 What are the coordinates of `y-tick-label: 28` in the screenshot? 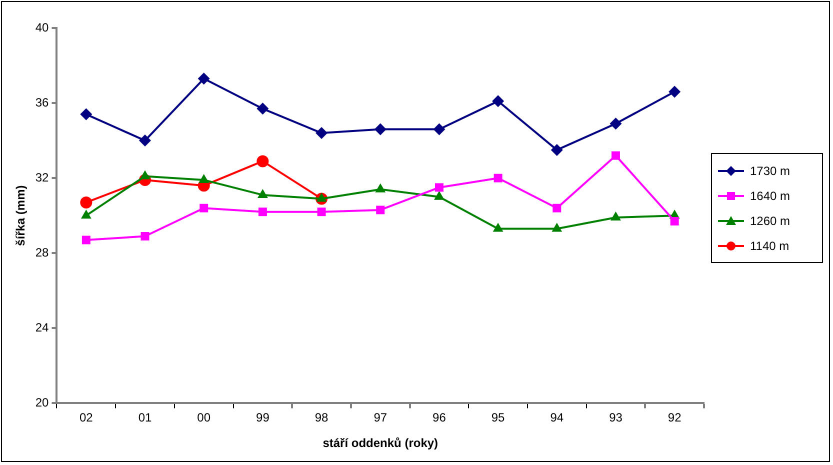 It's located at (42, 252).